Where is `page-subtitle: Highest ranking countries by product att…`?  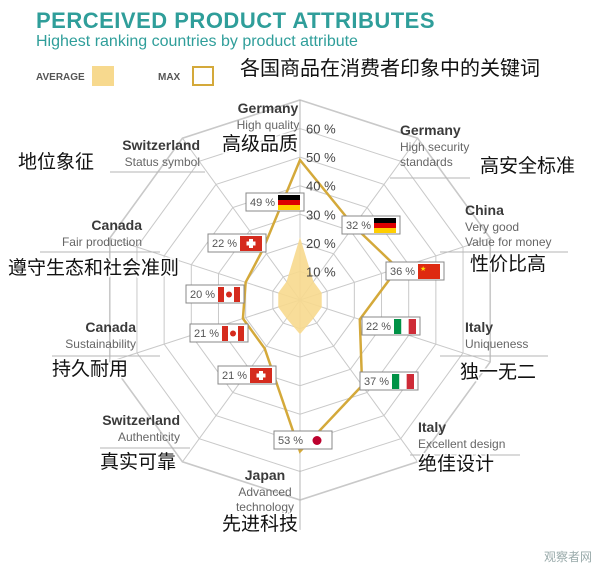 page-subtitle: Highest ranking countries by product att… is located at coordinates (197, 41).